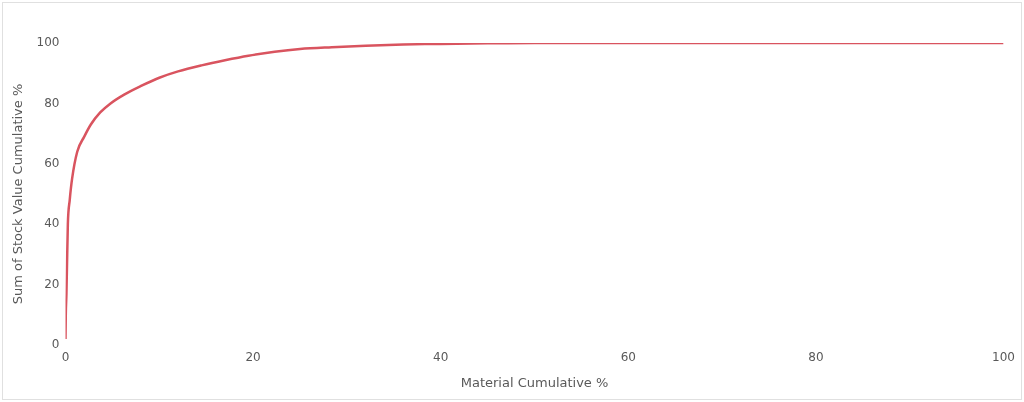  I want to click on y-axis-title: Sum of Stock Value Cumulative %, so click(18, 194).